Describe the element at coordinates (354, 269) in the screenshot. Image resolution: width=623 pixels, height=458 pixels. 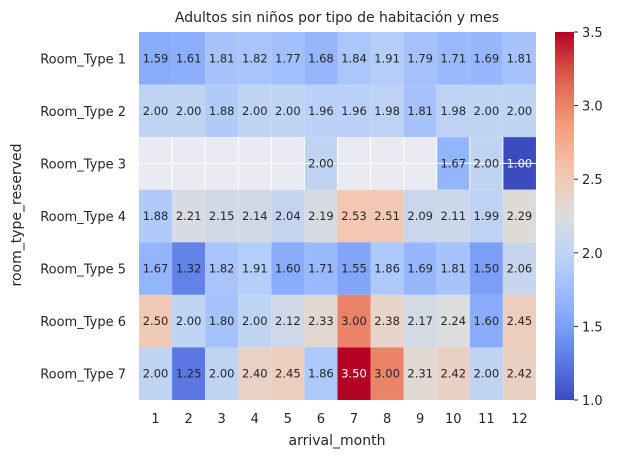
I see `cell-value-label: 1.55` at that location.